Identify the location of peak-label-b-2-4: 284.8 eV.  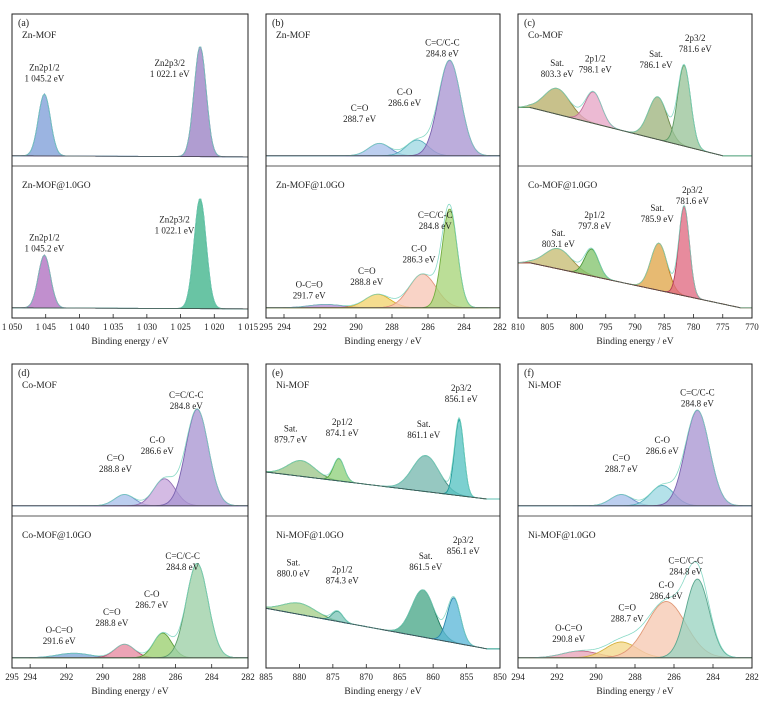
(435, 226).